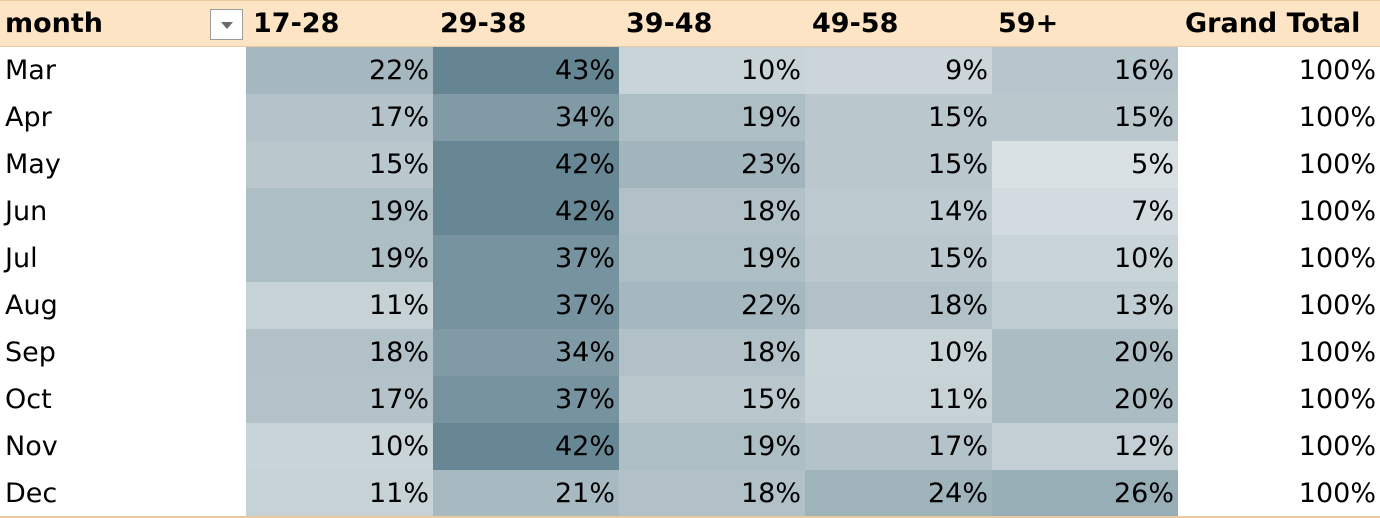 Image resolution: width=1380 pixels, height=518 pixels. I want to click on column-header-29-38: 29-38, so click(483, 23).